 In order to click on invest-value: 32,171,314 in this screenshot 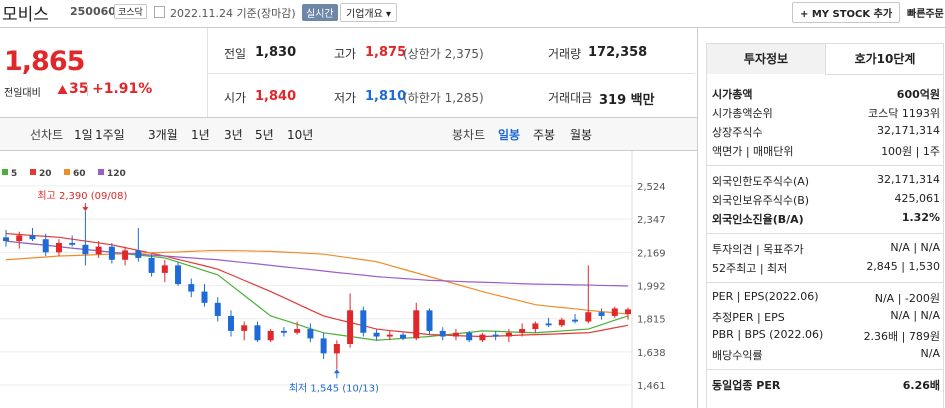, I will do `click(908, 179)`.